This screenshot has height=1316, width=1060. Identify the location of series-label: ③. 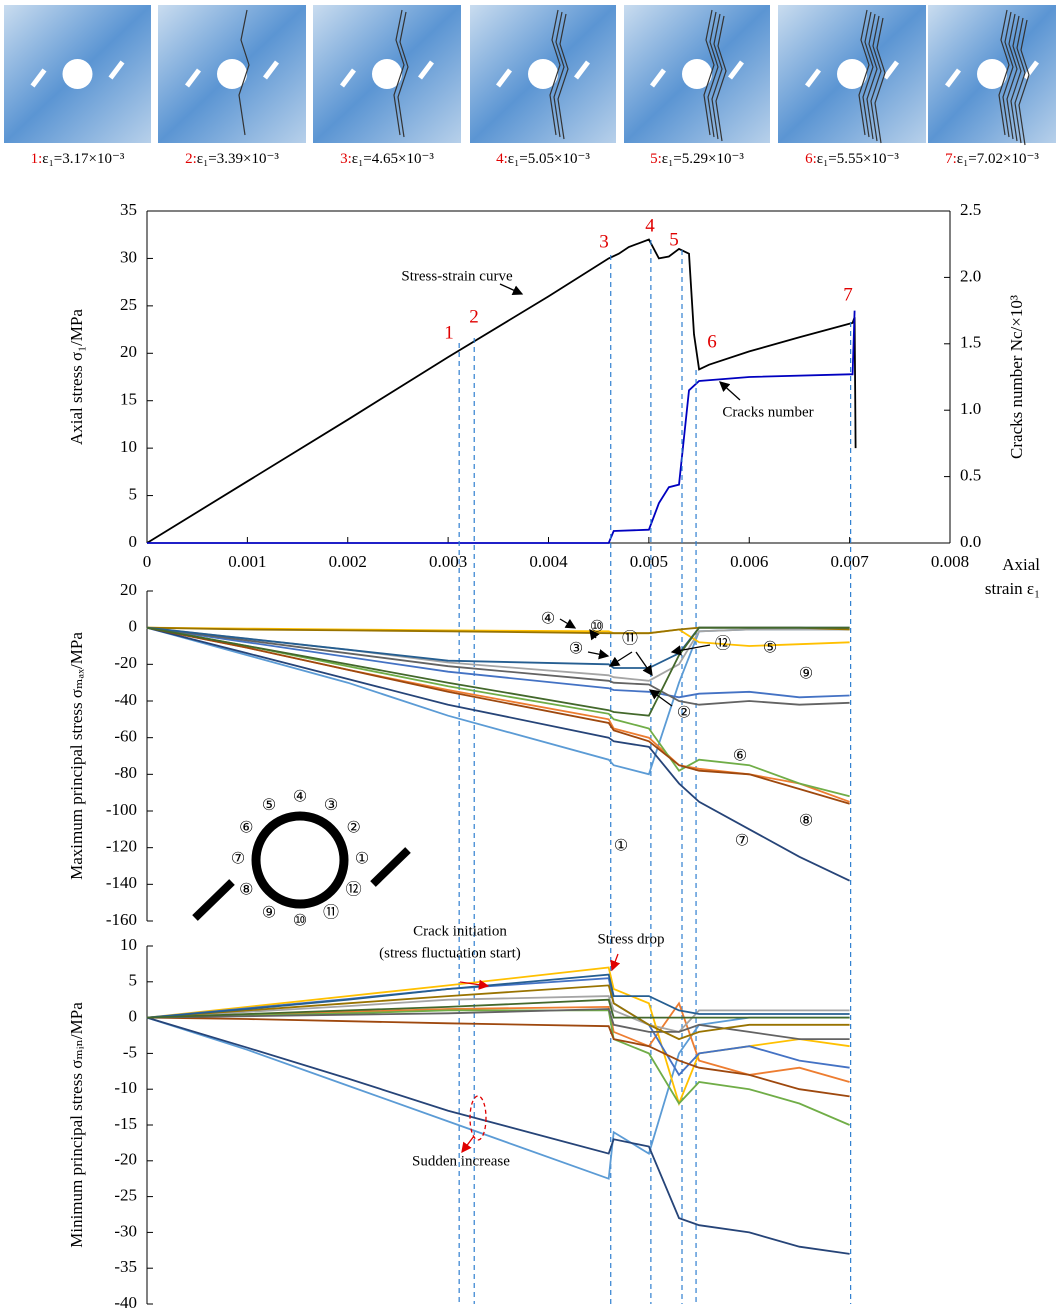
(576, 649).